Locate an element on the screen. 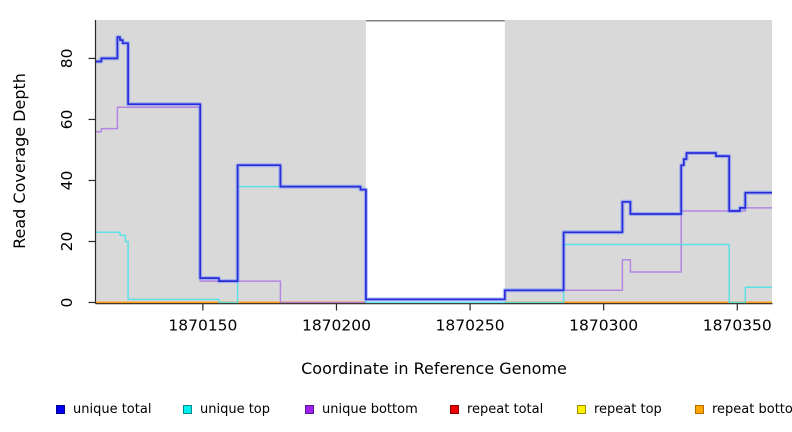 The width and height of the screenshot is (792, 432). y-tick-label: 0 is located at coordinates (67, 303).